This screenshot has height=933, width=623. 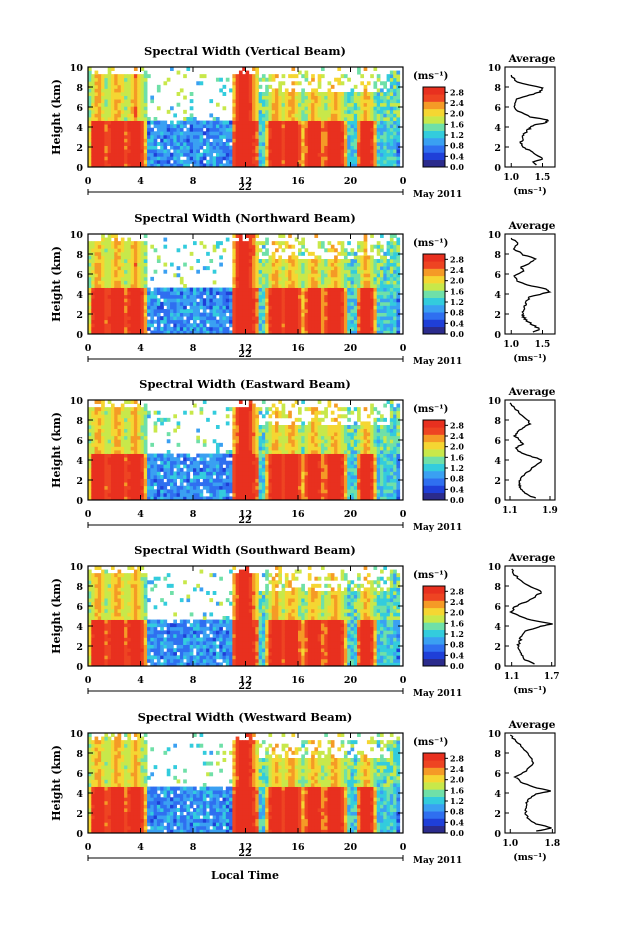 I want to click on average-y-tick-label: 4, so click(x=497, y=128).